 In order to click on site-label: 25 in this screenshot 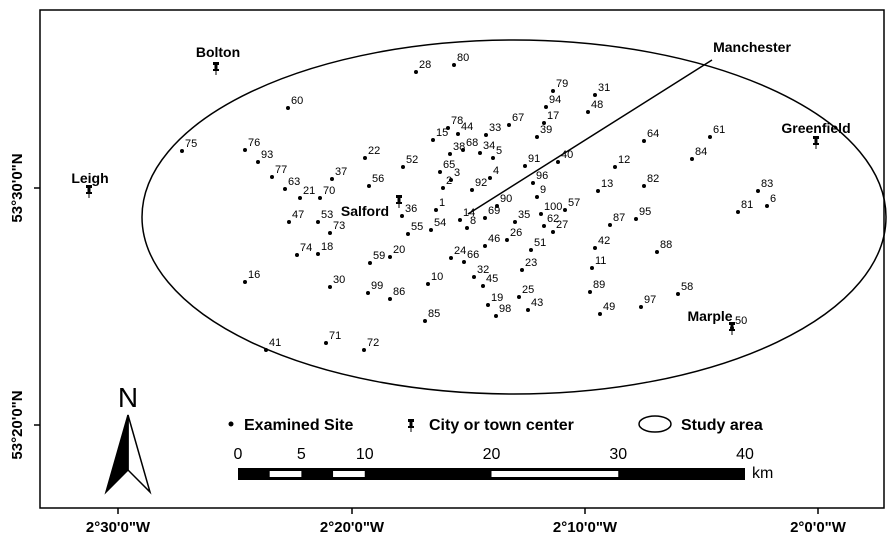, I will do `click(528, 290)`.